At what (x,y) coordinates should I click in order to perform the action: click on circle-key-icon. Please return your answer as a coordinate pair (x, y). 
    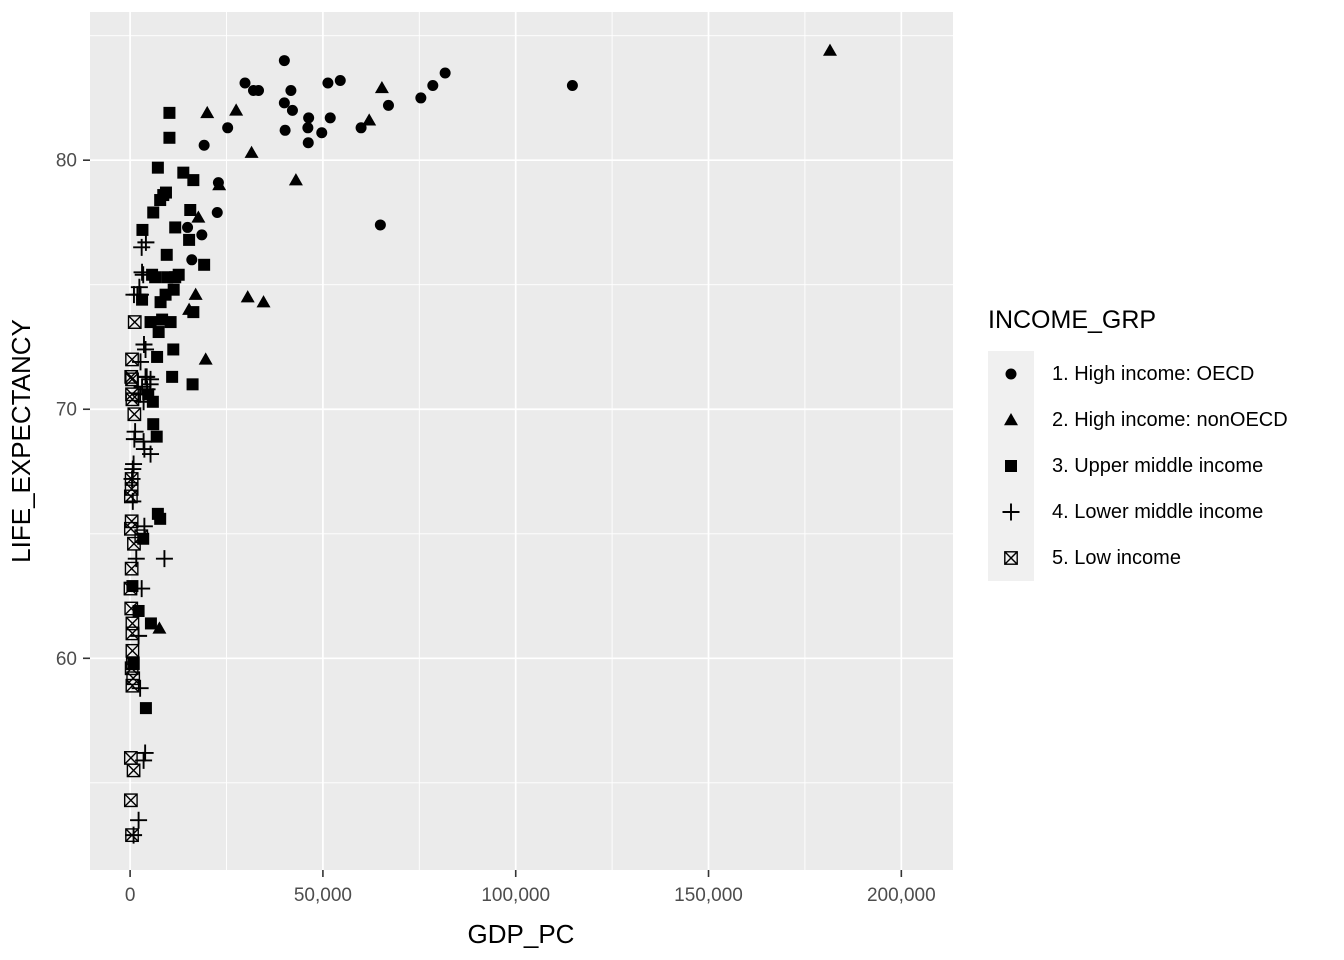
    Looking at the image, I should click on (1011, 374).